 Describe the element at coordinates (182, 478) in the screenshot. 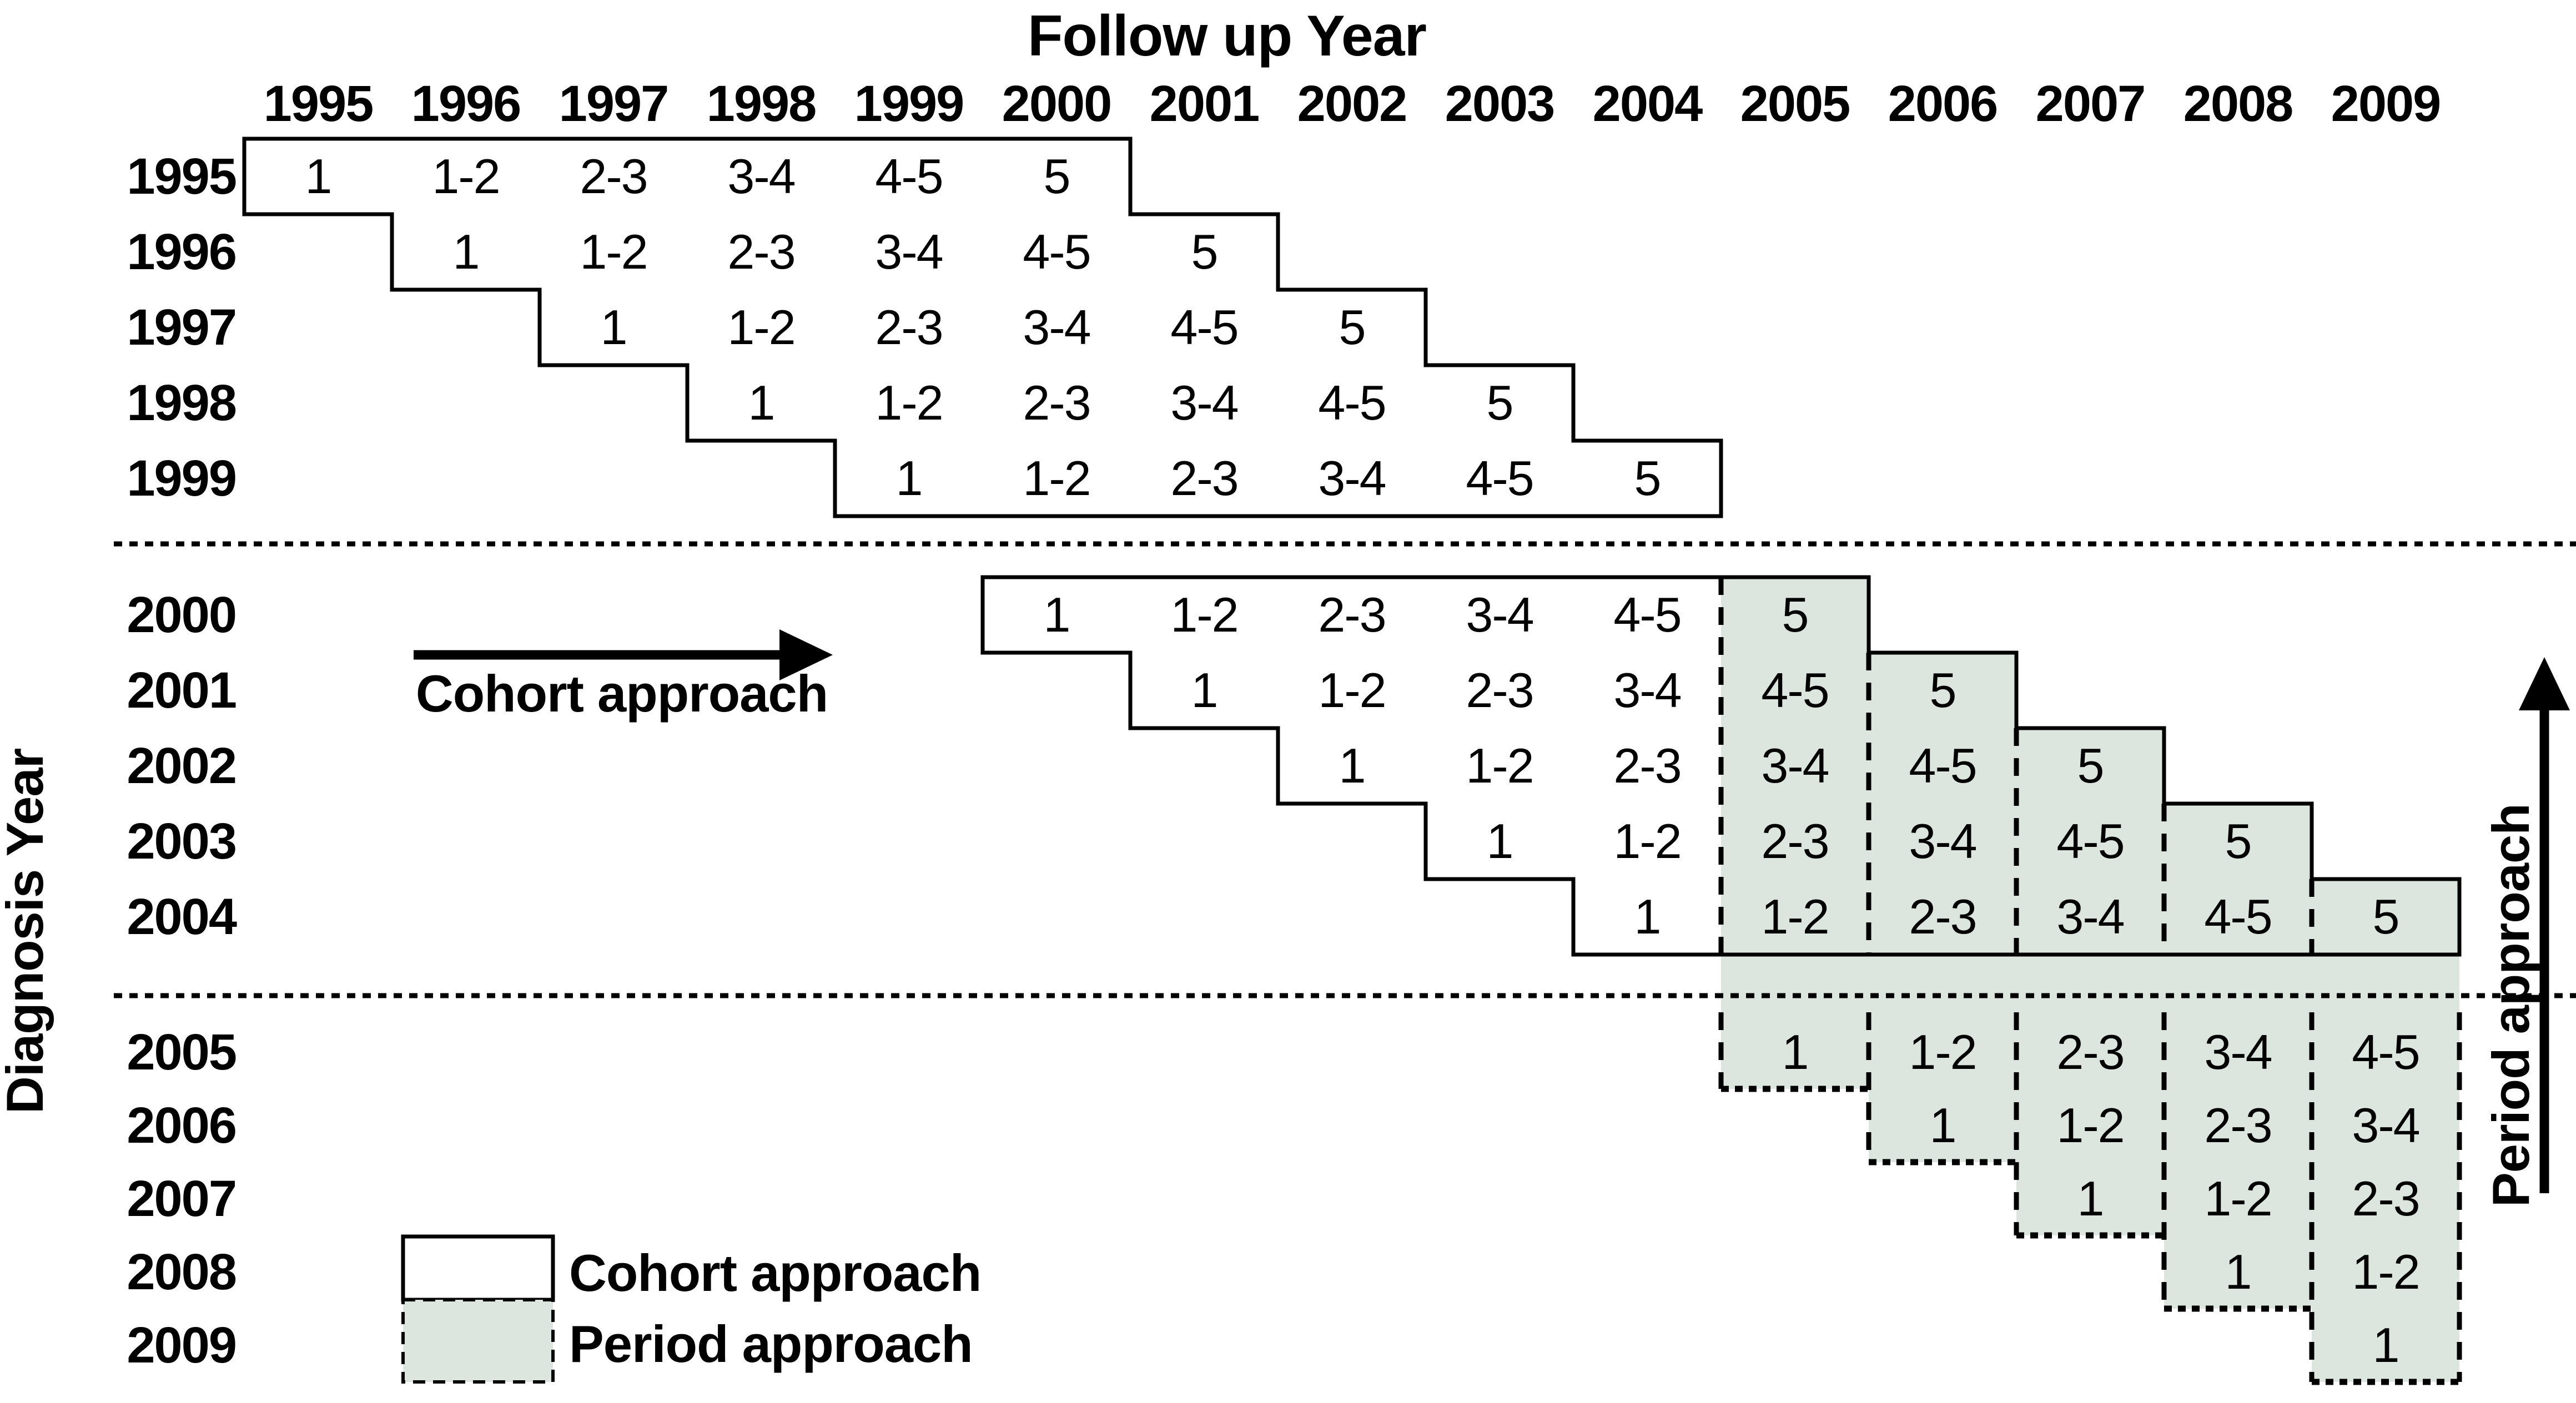

I see `diagnosis-year-label: 1999` at that location.